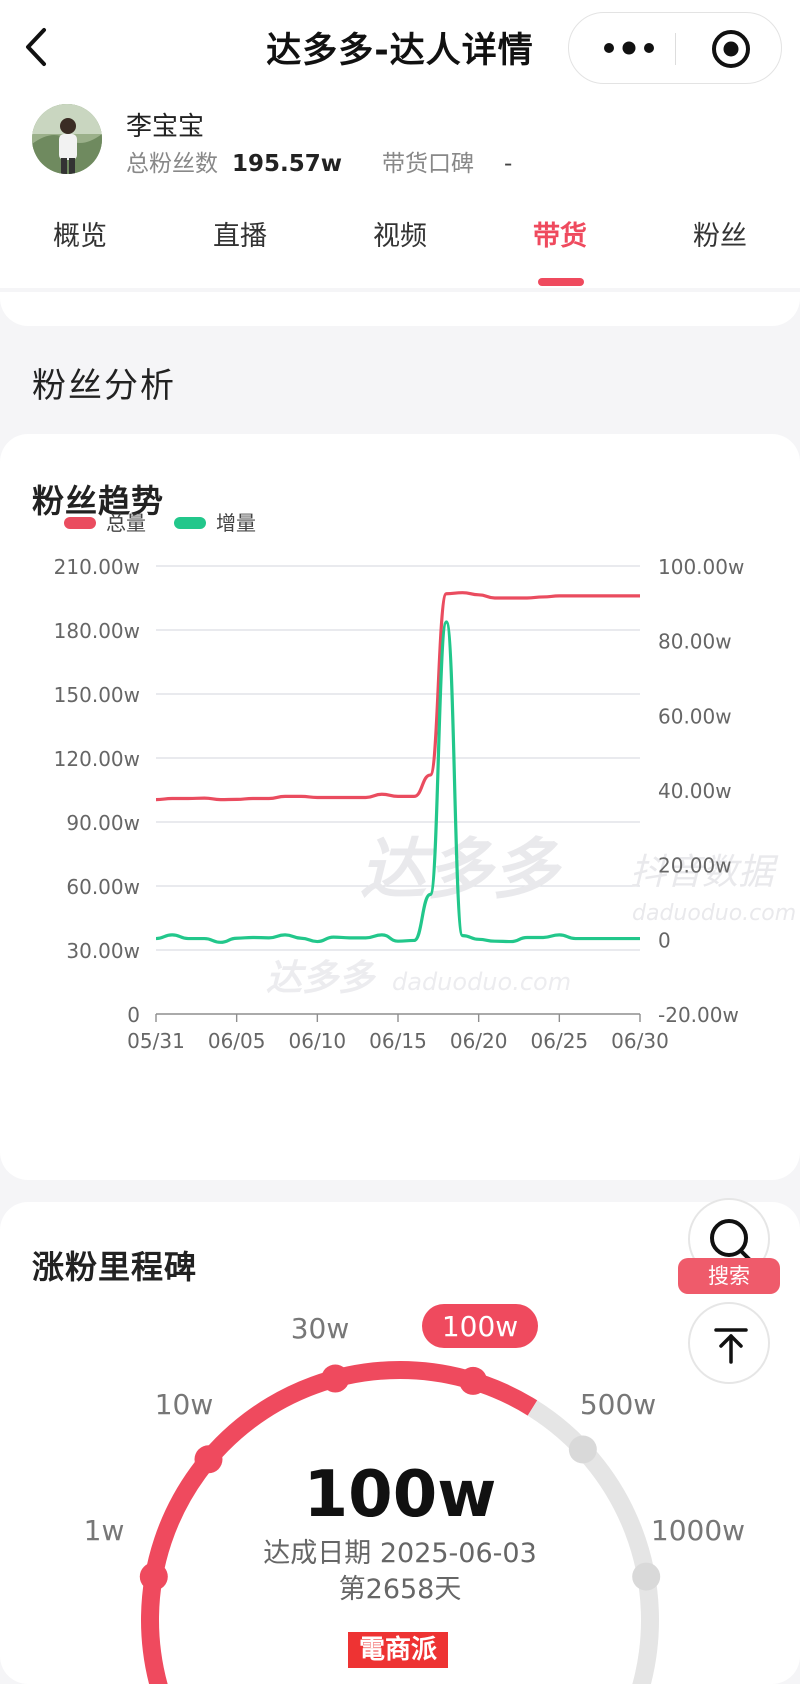  What do you see at coordinates (172, 164) in the screenshot?
I see `fans-label: 总粉丝数` at bounding box center [172, 164].